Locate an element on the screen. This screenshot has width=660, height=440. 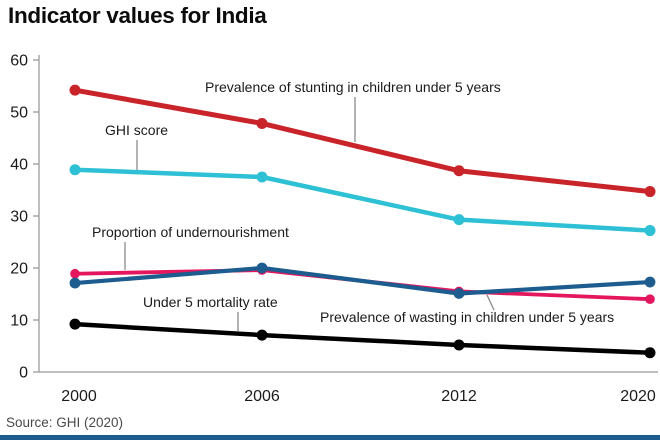
series-line-under5-mortality is located at coordinates (362, 338).